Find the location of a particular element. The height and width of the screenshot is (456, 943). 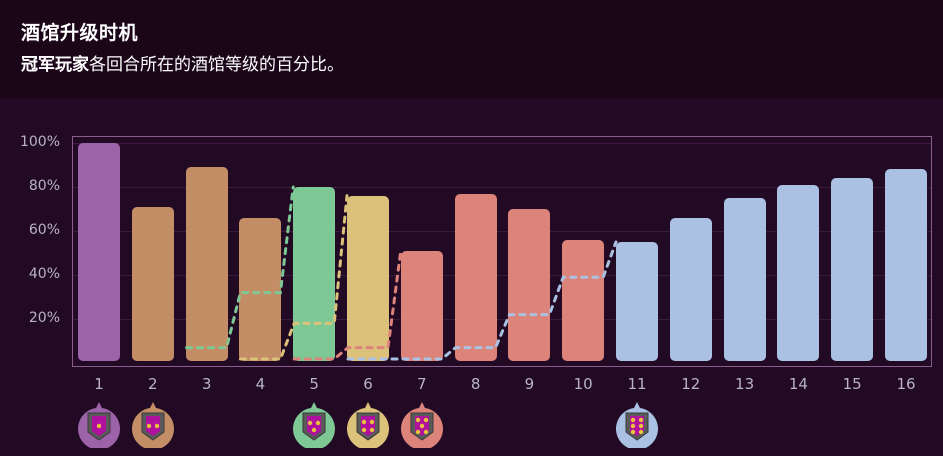

tavern-tier-1-badge-icon is located at coordinates (99, 425).